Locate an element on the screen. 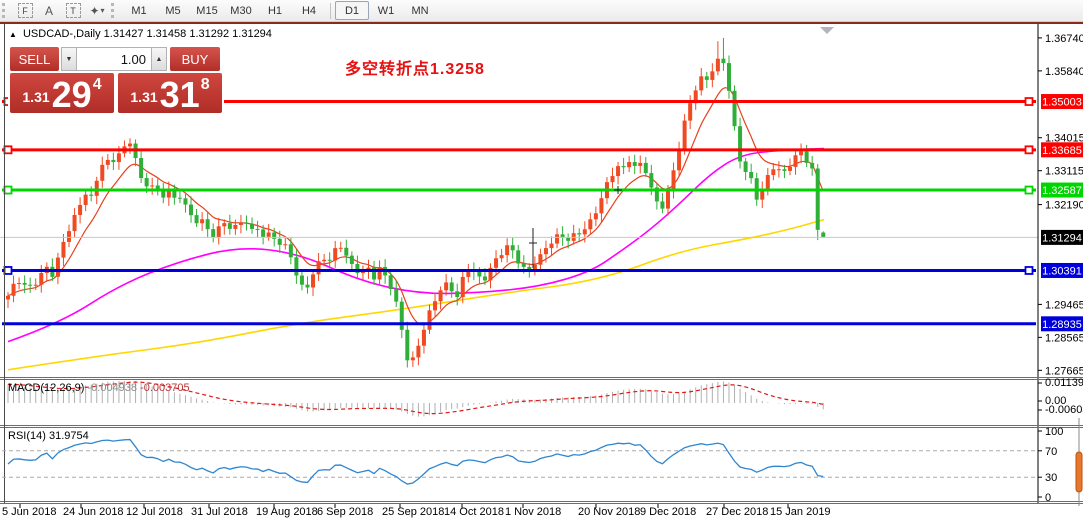 This screenshot has height=528, width=1083. buy-button: BUY is located at coordinates (195, 59).